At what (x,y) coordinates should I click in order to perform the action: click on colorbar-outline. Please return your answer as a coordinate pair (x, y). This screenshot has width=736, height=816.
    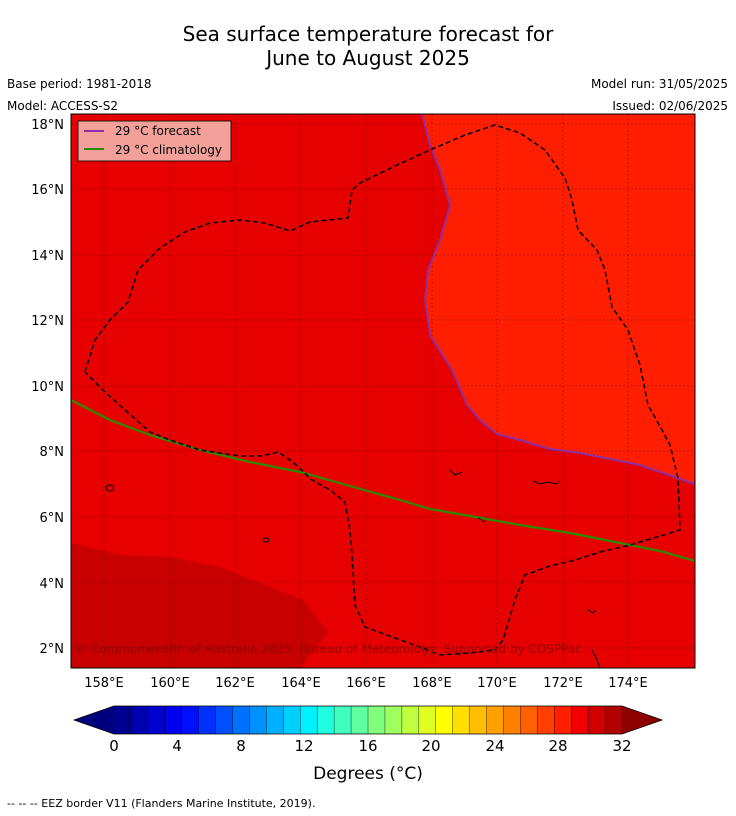
    Looking at the image, I should click on (368, 720).